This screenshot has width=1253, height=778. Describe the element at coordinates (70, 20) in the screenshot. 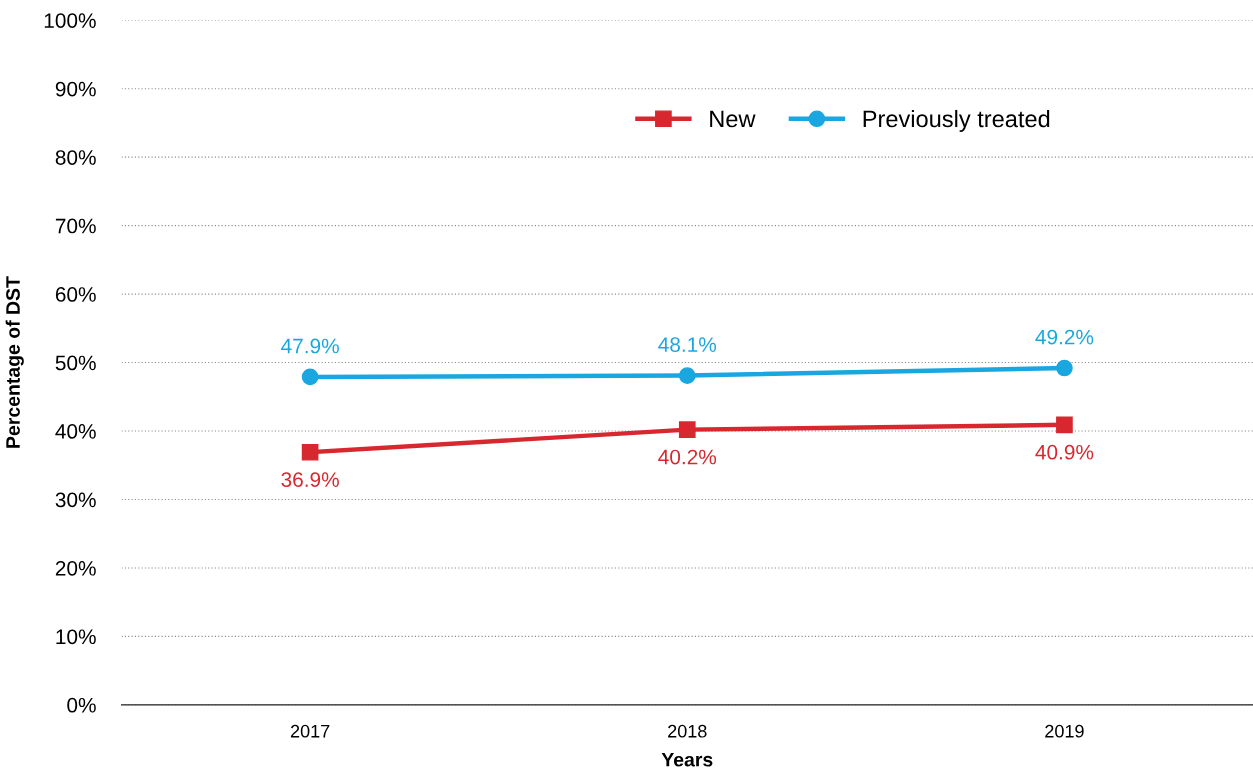

I see `y-tick-label: 100%` at that location.